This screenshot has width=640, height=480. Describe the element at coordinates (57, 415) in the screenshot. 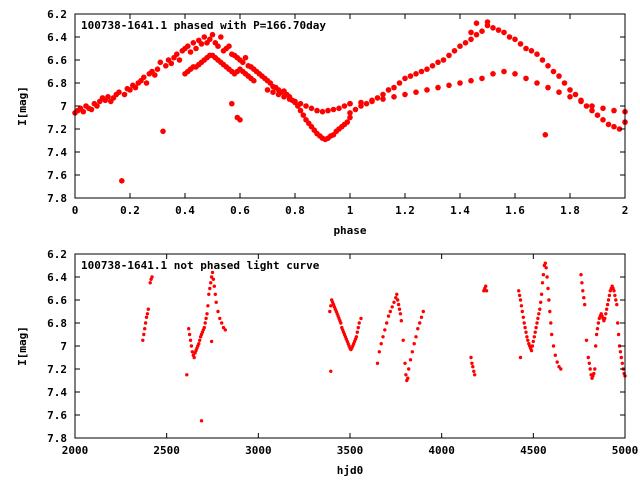

I see `unphased-y-tick-label: 7.6` at that location.